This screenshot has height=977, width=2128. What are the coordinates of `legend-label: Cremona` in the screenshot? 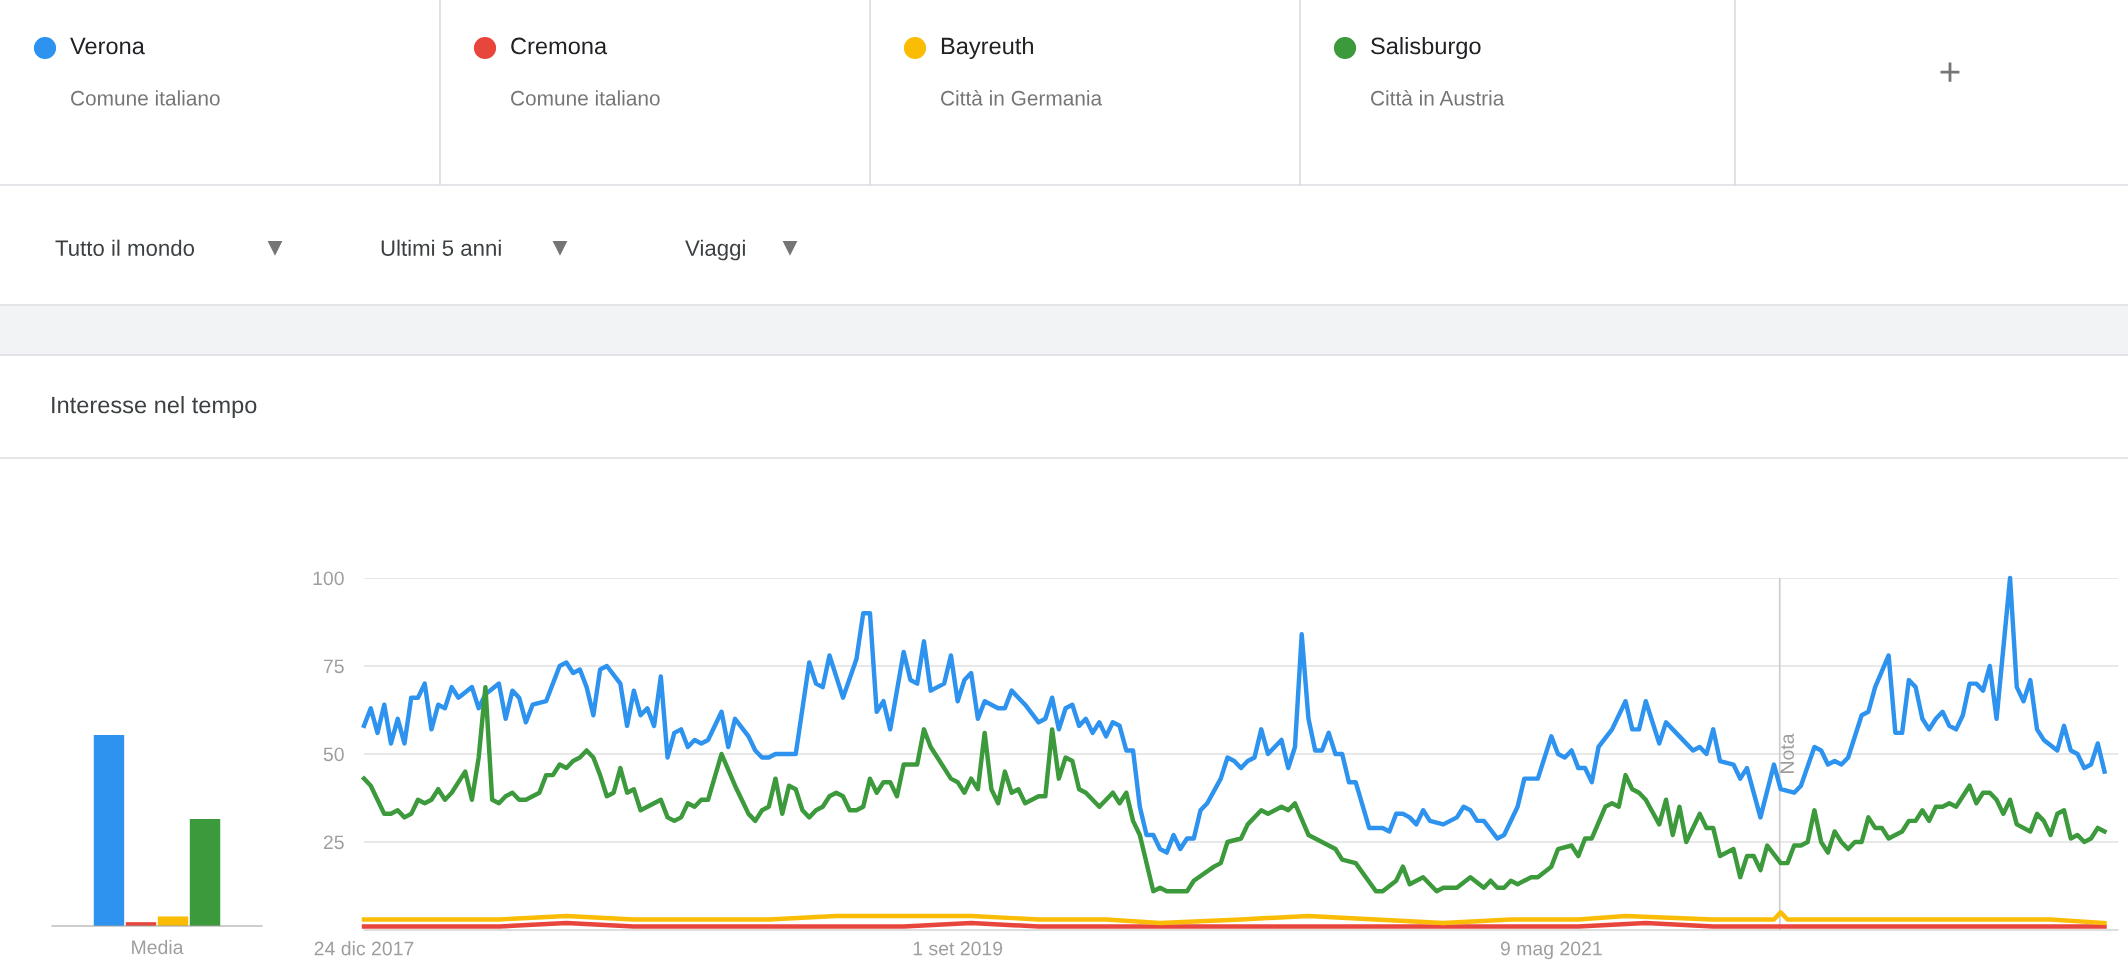 It's located at (559, 46).